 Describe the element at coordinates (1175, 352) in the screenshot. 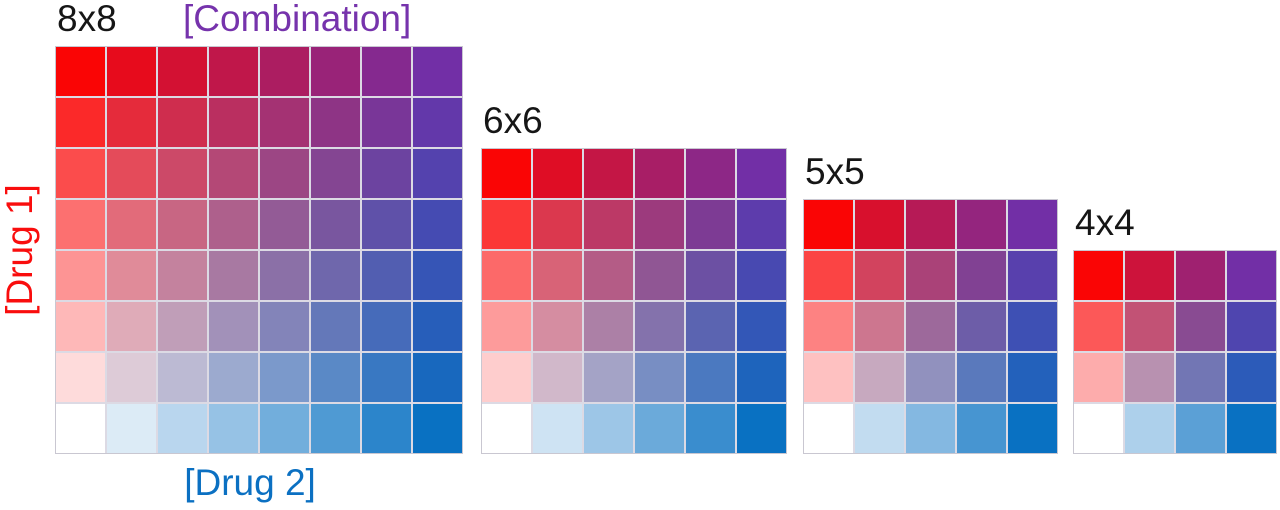

I see `dose-matrix-4x4` at that location.